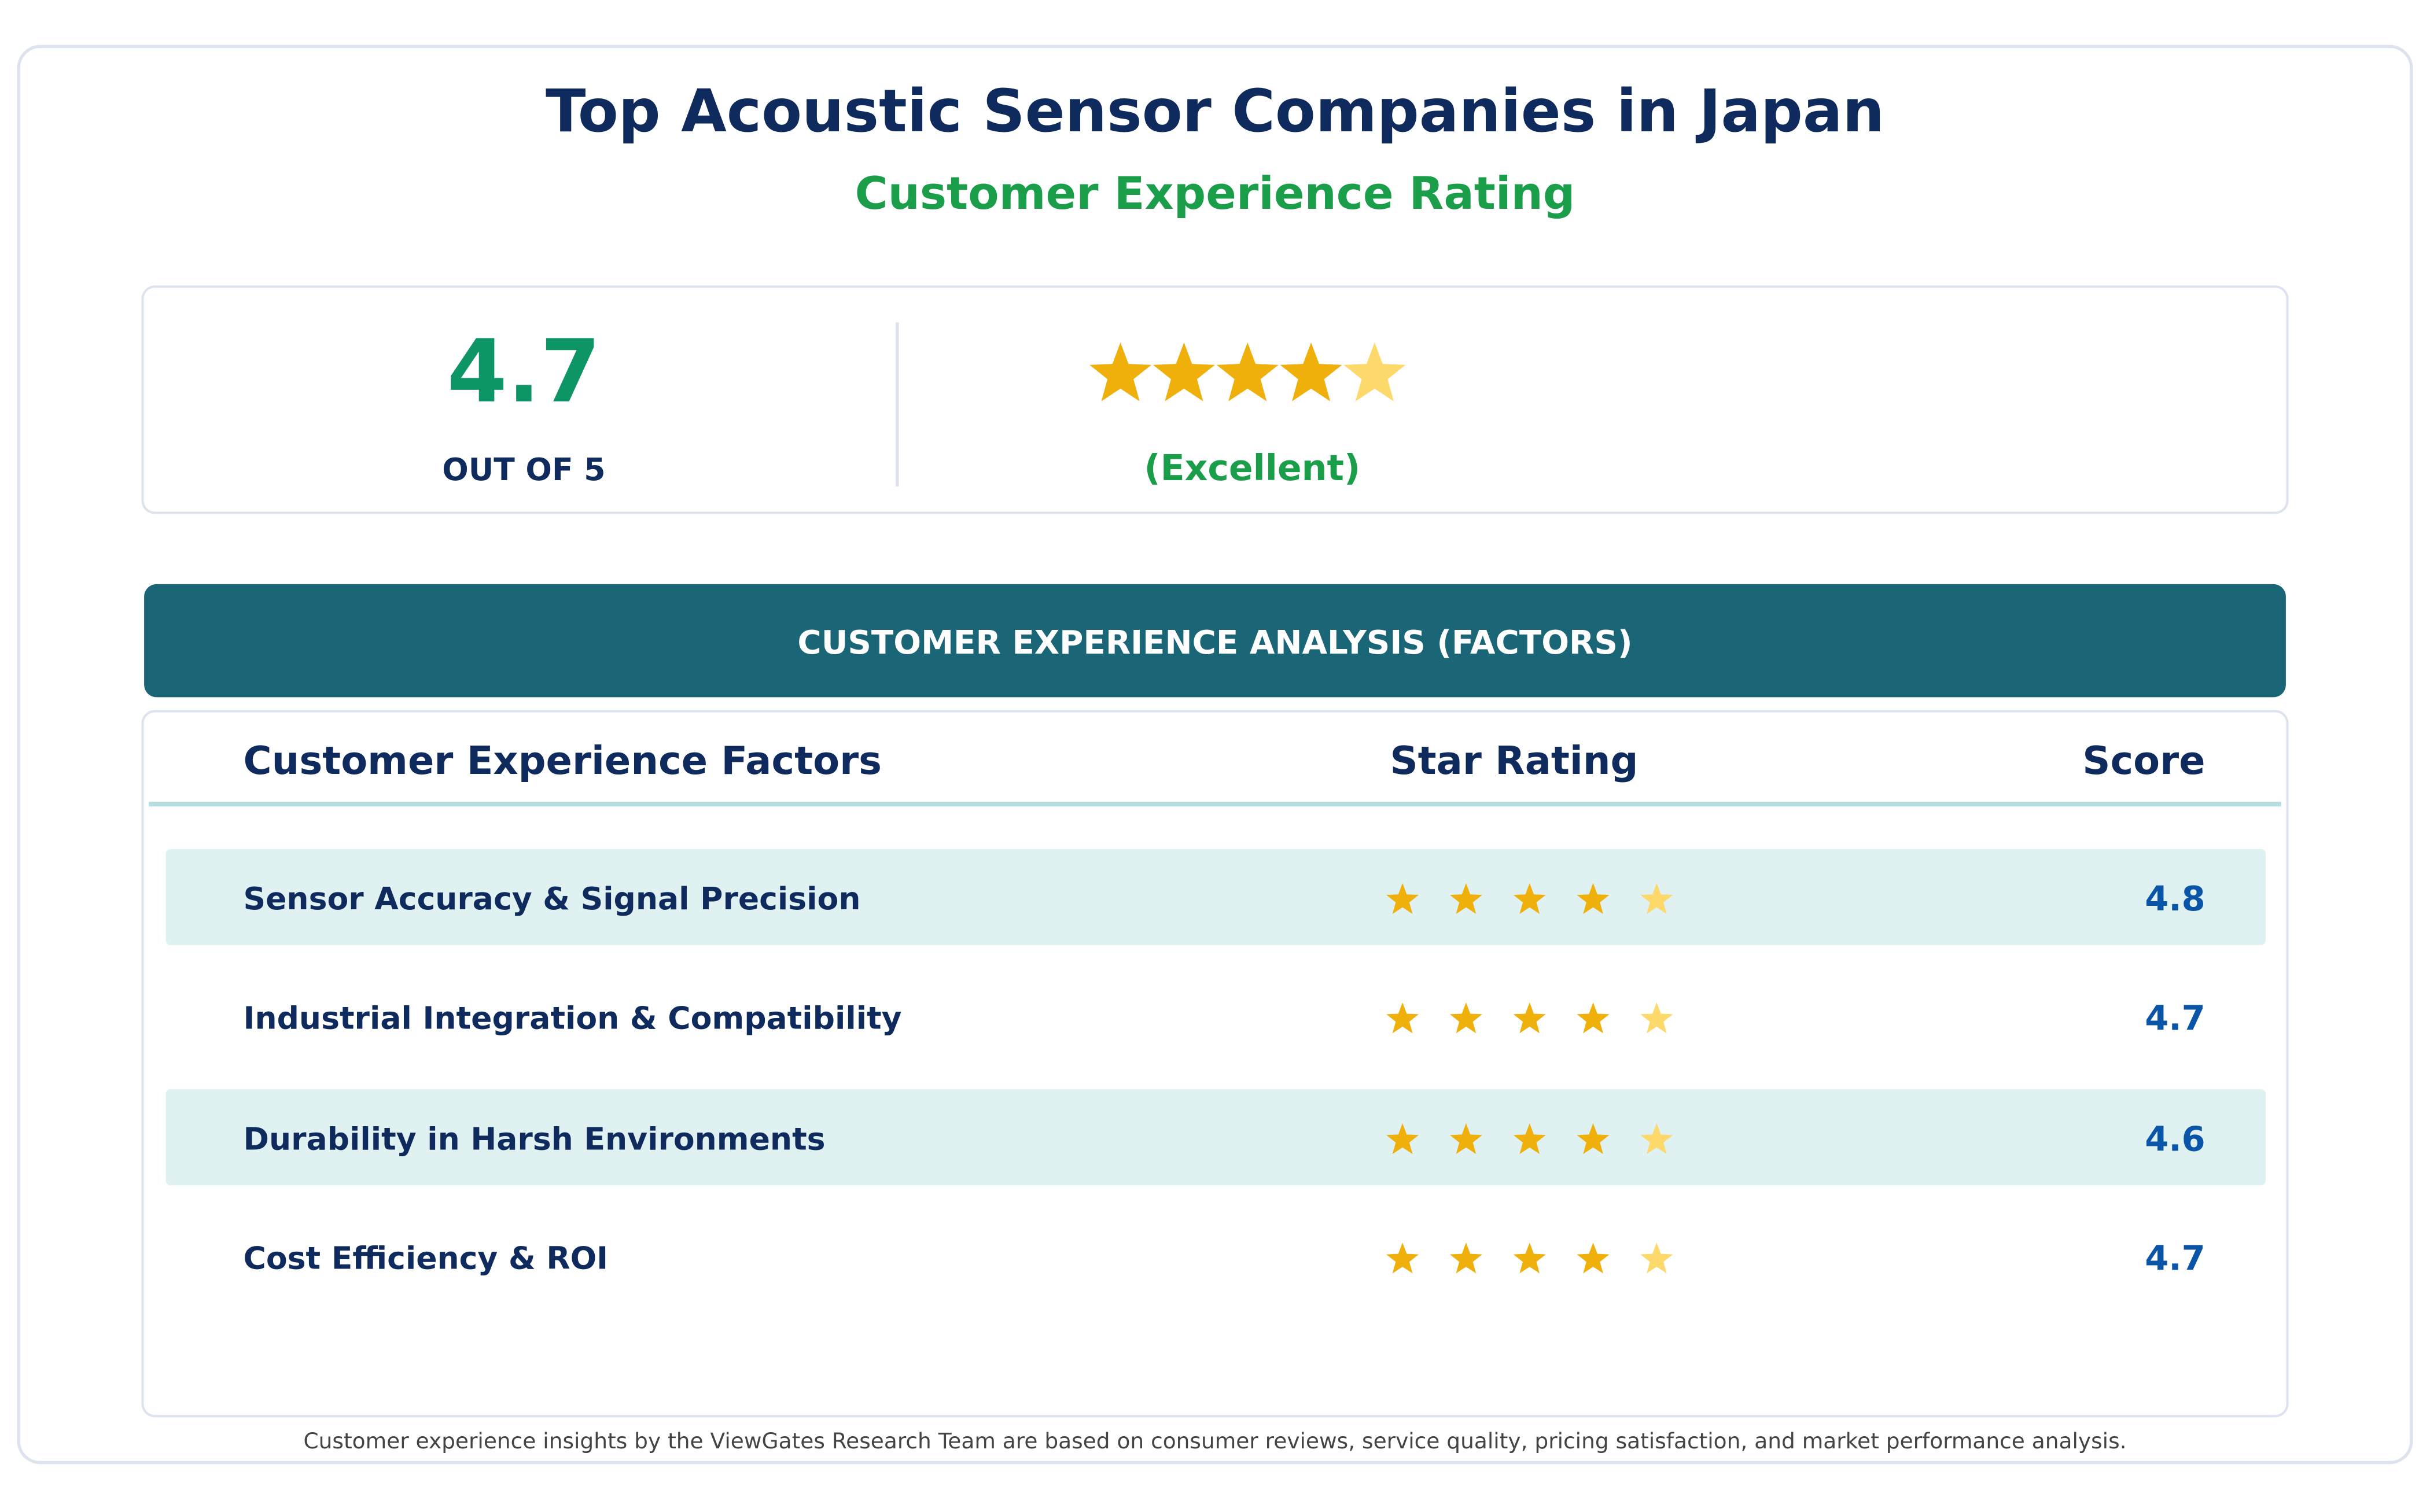 Image resolution: width=2430 pixels, height=1512 pixels. I want to click on column-header: Score, so click(2143, 760).